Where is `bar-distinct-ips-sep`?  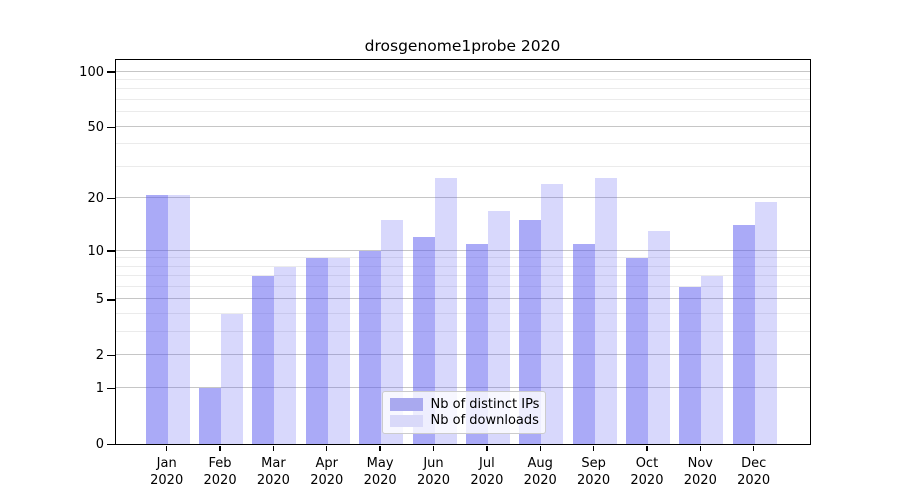
bar-distinct-ips-sep is located at coordinates (583, 343).